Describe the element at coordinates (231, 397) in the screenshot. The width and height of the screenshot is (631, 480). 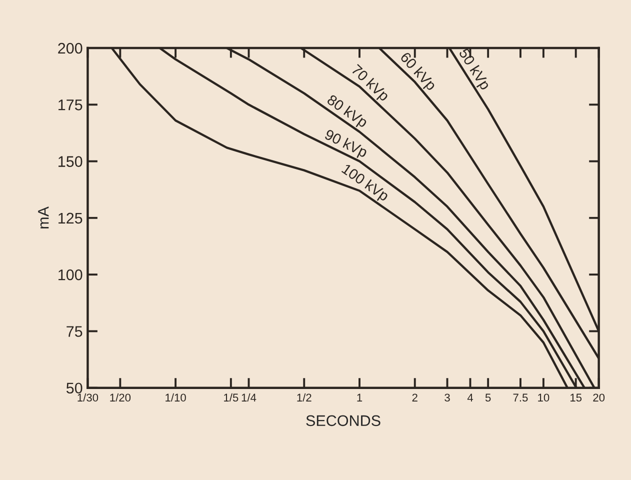
I see `x-tick-label: 1/5` at that location.